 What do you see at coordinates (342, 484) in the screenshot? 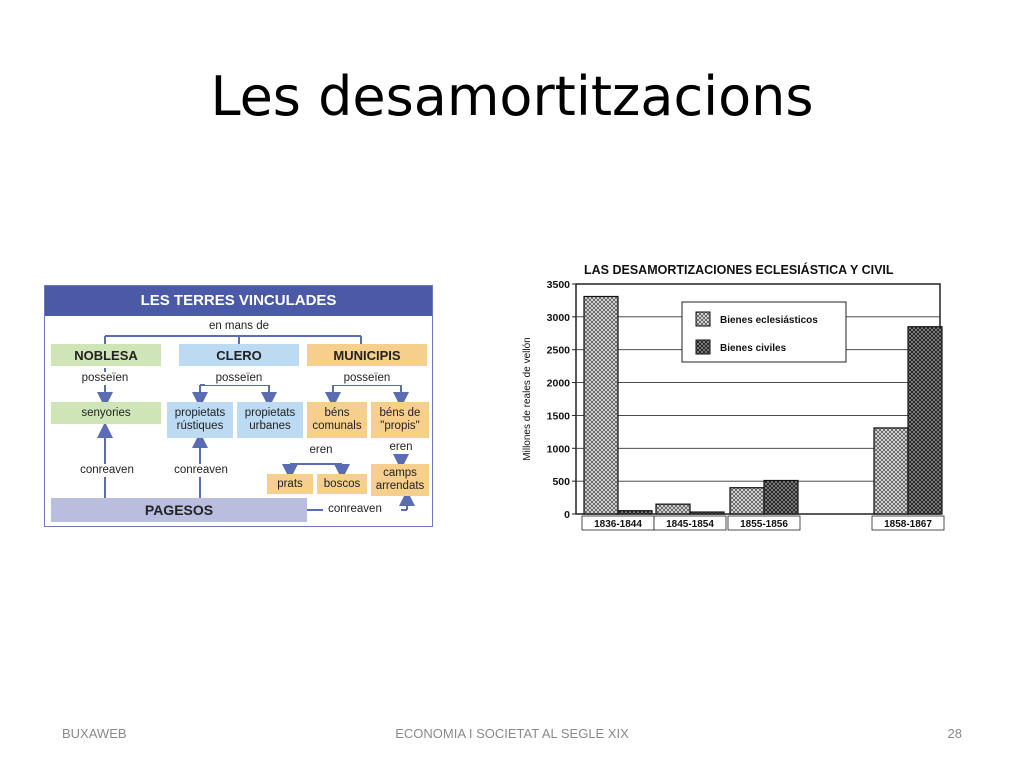
I see `box-boscos: boscos` at bounding box center [342, 484].